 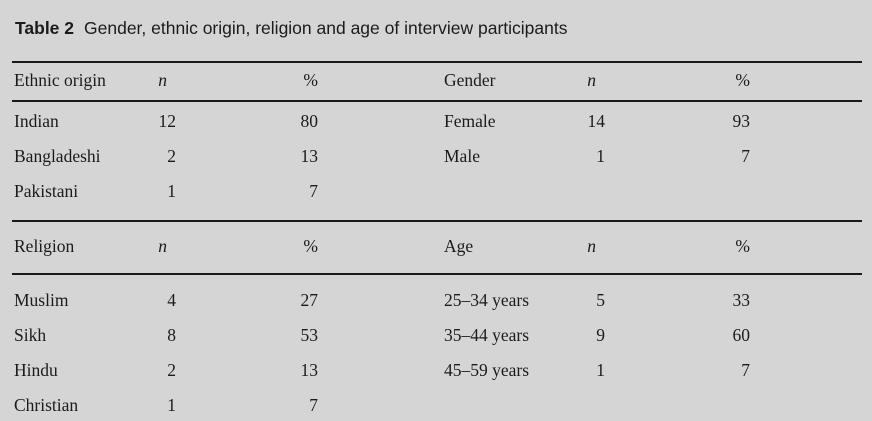 I want to click on header-row-2: Religion n % Age n %, so click(x=438, y=247).